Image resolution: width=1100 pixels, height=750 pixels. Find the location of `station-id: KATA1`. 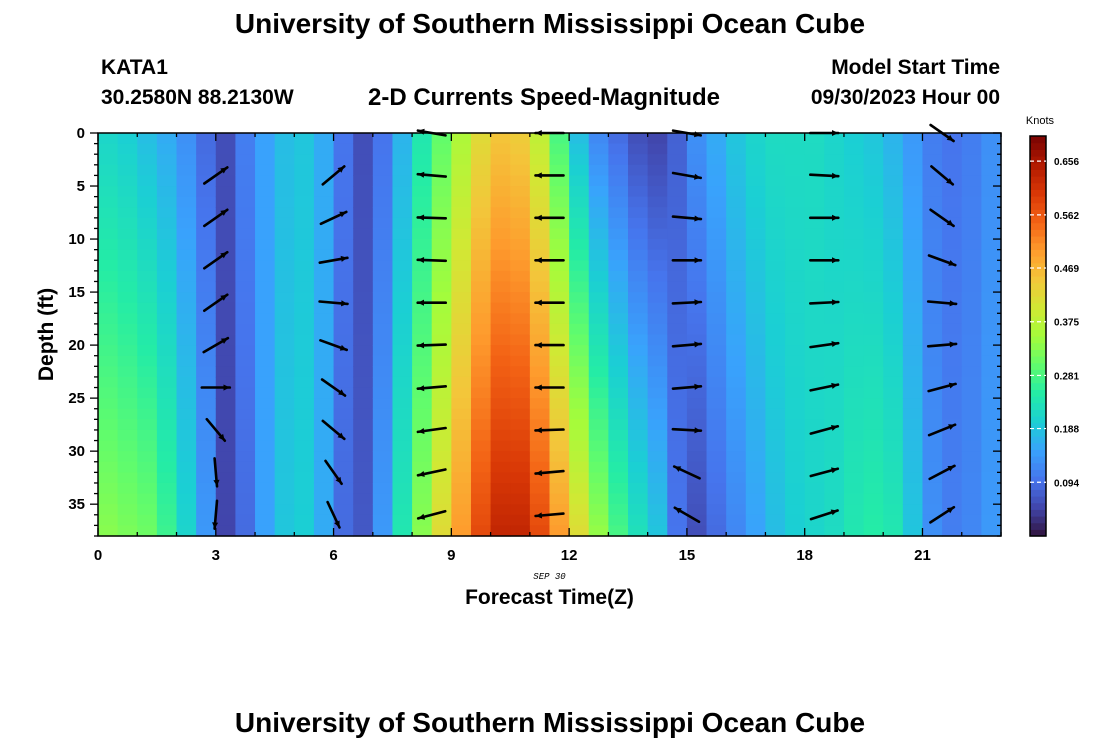

station-id: KATA1 is located at coordinates (134, 67).